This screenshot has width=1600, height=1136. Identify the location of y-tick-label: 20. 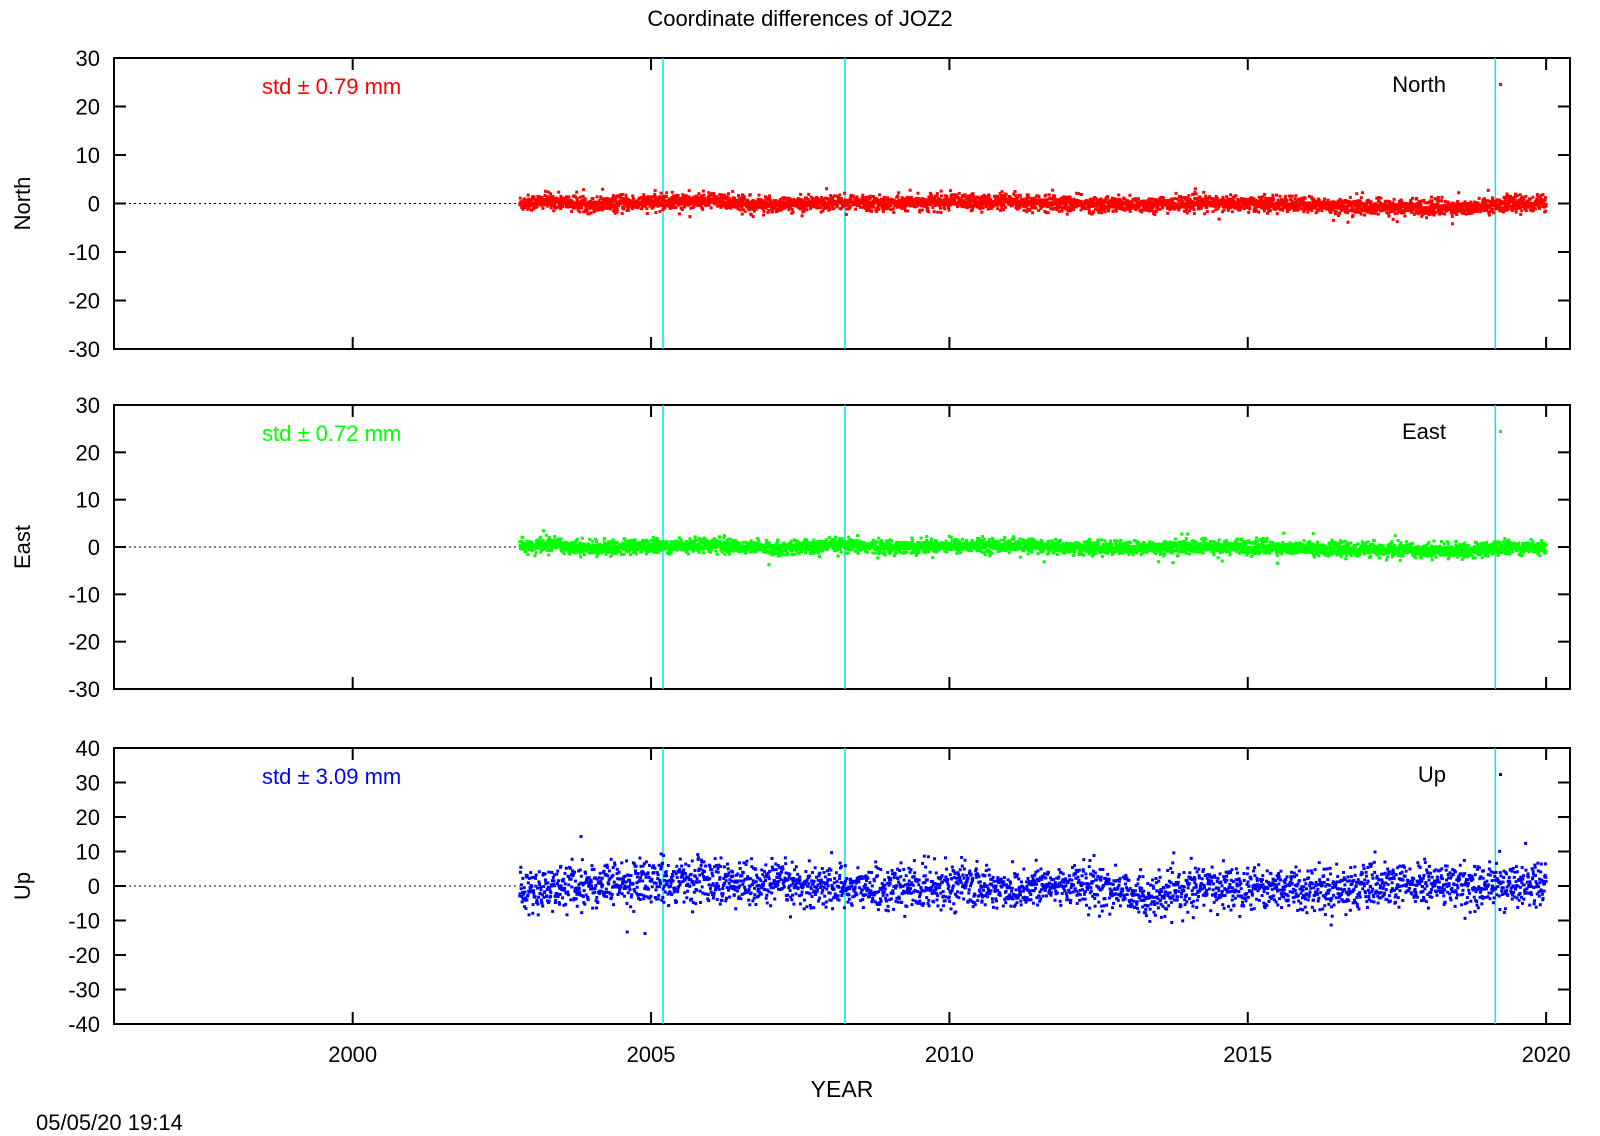
(88, 107).